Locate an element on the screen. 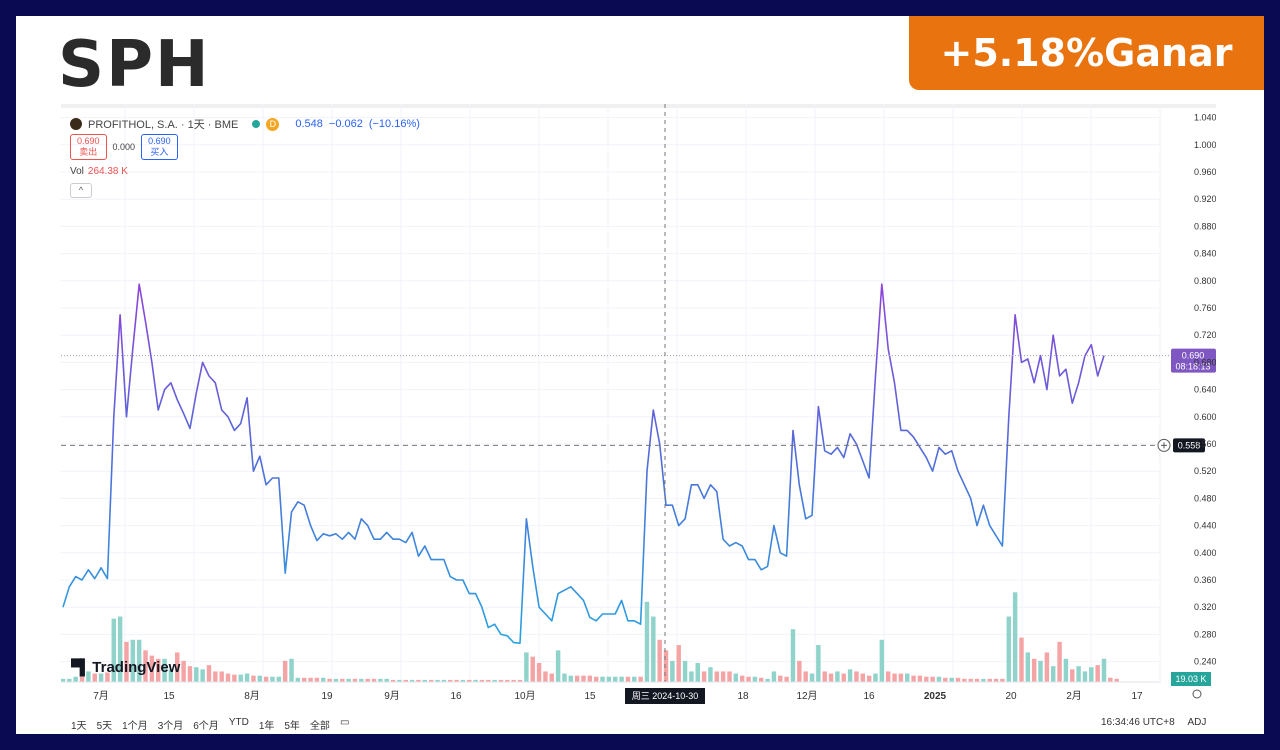  time-tick-label: 18 is located at coordinates (743, 696).